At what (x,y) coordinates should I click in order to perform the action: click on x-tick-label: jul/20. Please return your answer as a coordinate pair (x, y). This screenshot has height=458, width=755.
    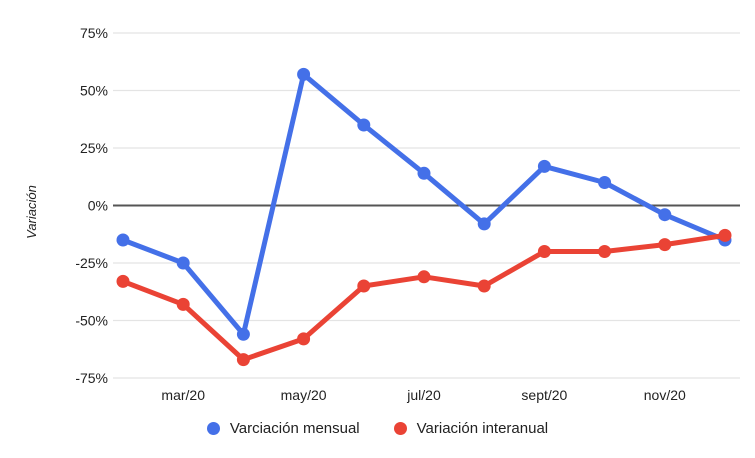
    Looking at the image, I should click on (423, 395).